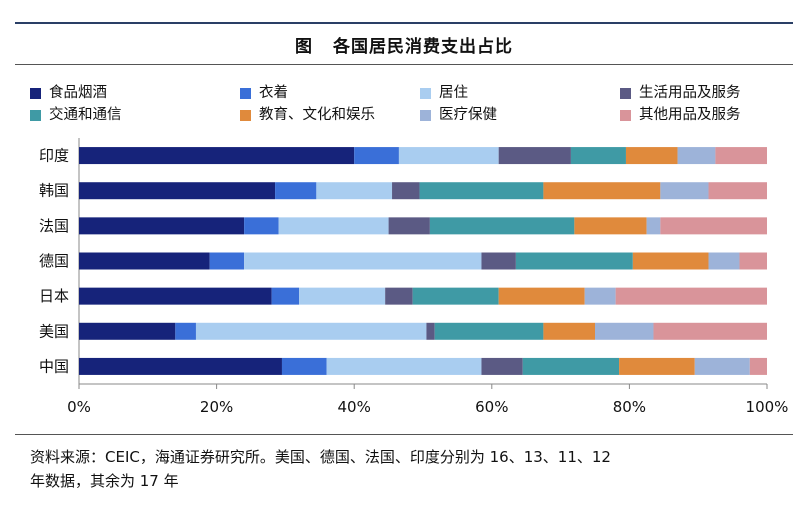 This screenshot has width=808, height=508. What do you see at coordinates (423, 46) in the screenshot?
I see `chart-title: 各国居民消费支出占比` at bounding box center [423, 46].